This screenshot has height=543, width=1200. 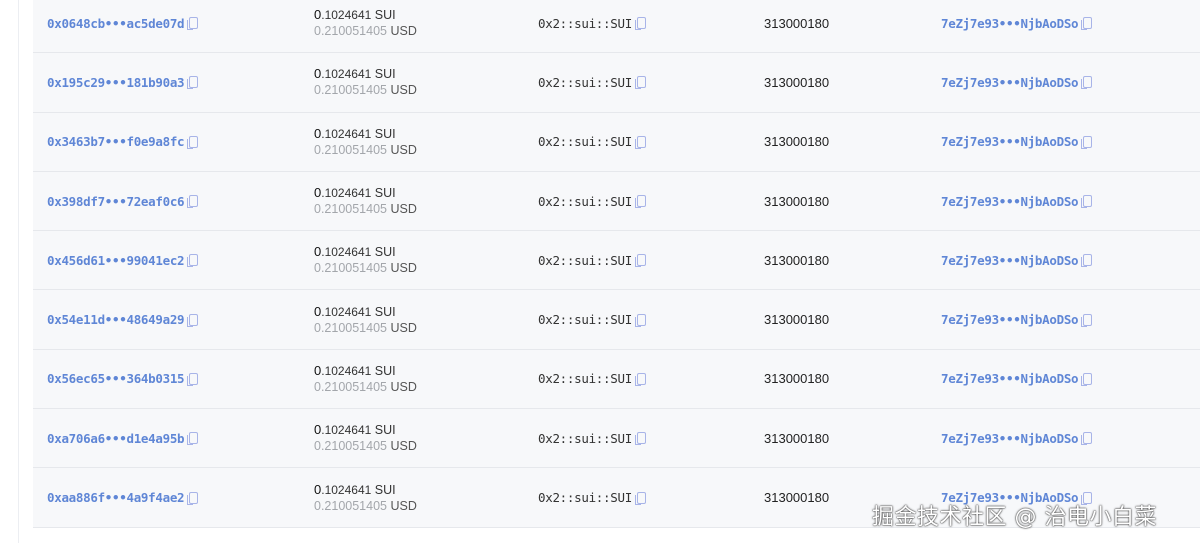 I want to click on object-id-cell: 0x195c29•••181b90a3, so click(x=123, y=82).